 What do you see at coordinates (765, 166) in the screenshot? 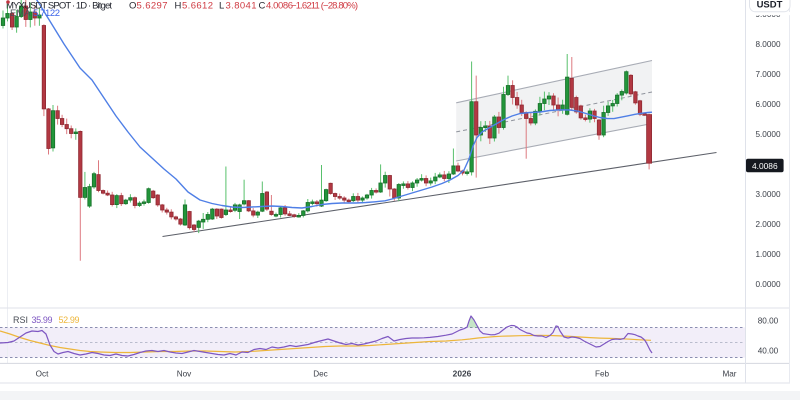
I see `svg-text: 4.0086` at bounding box center [765, 166].